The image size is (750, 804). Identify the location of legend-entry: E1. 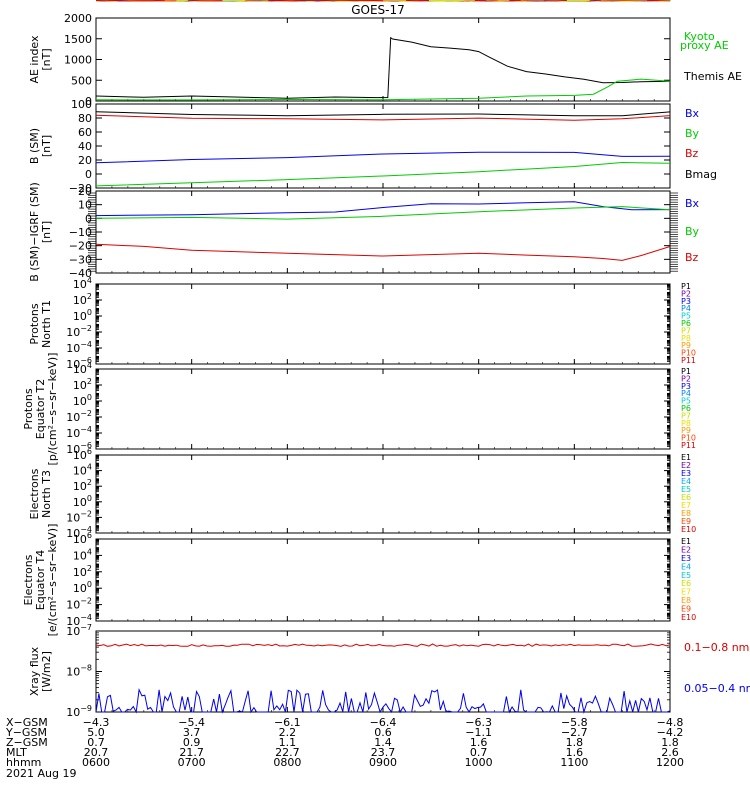
(686, 541).